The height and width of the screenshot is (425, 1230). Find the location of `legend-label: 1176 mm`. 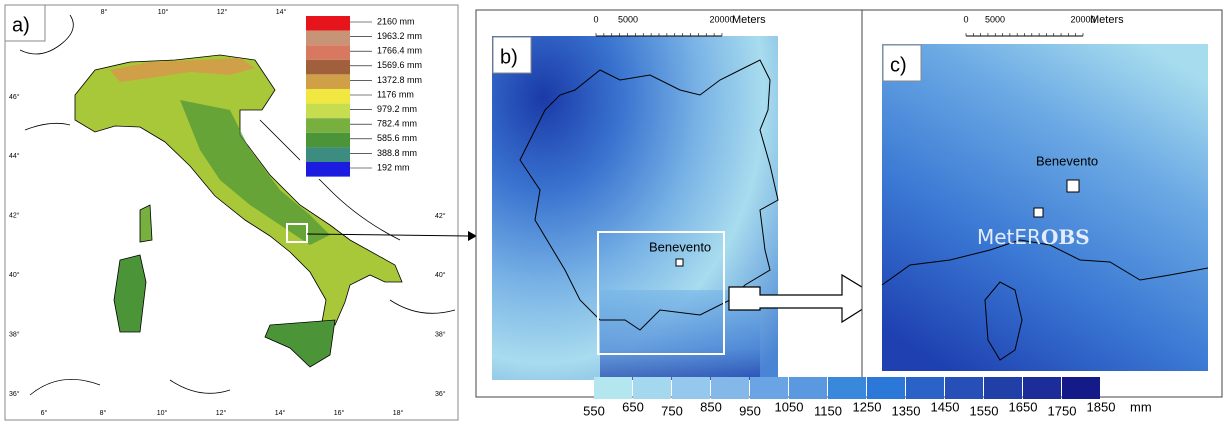

legend-label: 1176 mm is located at coordinates (395, 94).